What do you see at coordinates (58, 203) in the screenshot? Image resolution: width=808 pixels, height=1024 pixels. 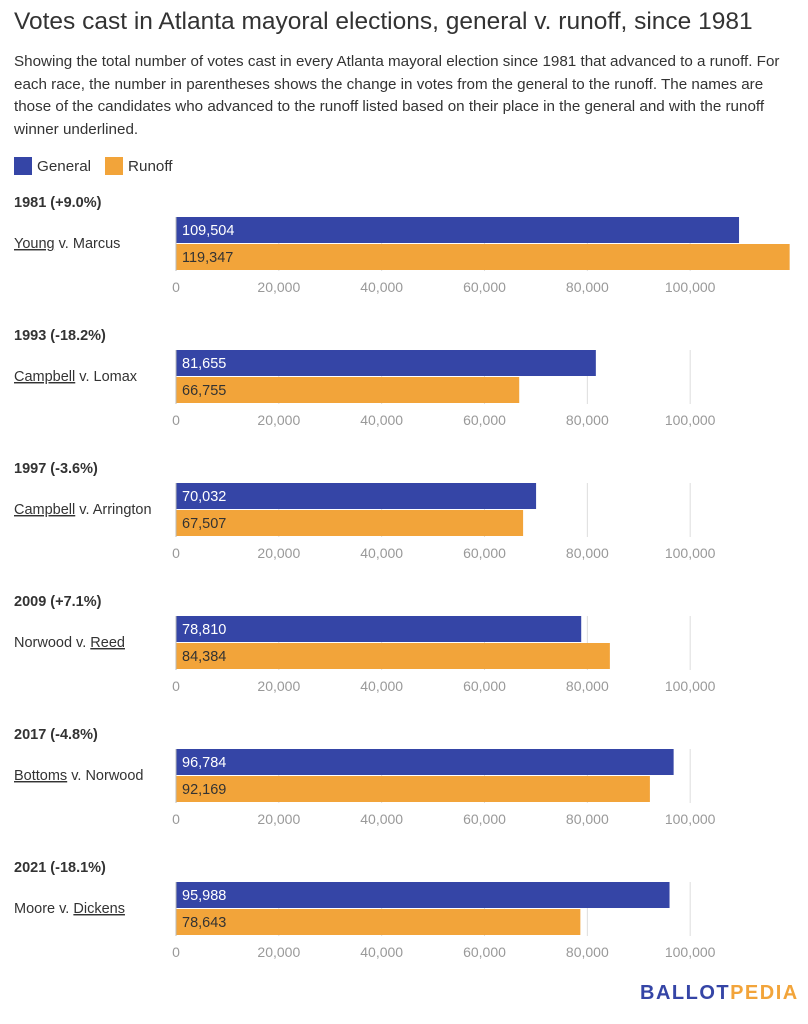 I see `panel-header: 1981 (+9.0%)` at bounding box center [58, 203].